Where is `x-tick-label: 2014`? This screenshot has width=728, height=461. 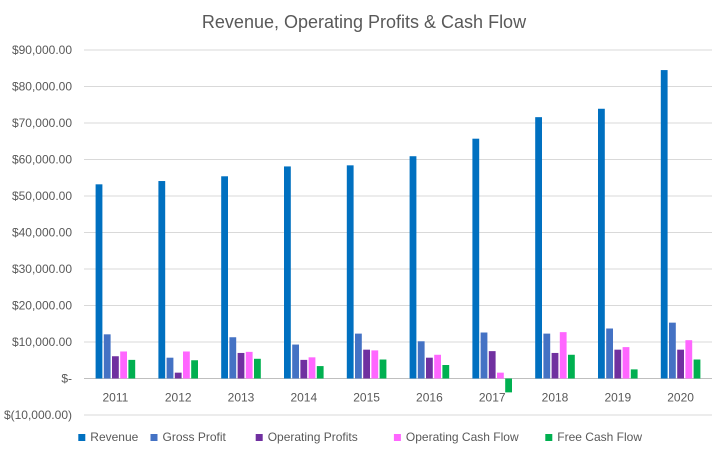 x-tick-label: 2014 is located at coordinates (303, 398).